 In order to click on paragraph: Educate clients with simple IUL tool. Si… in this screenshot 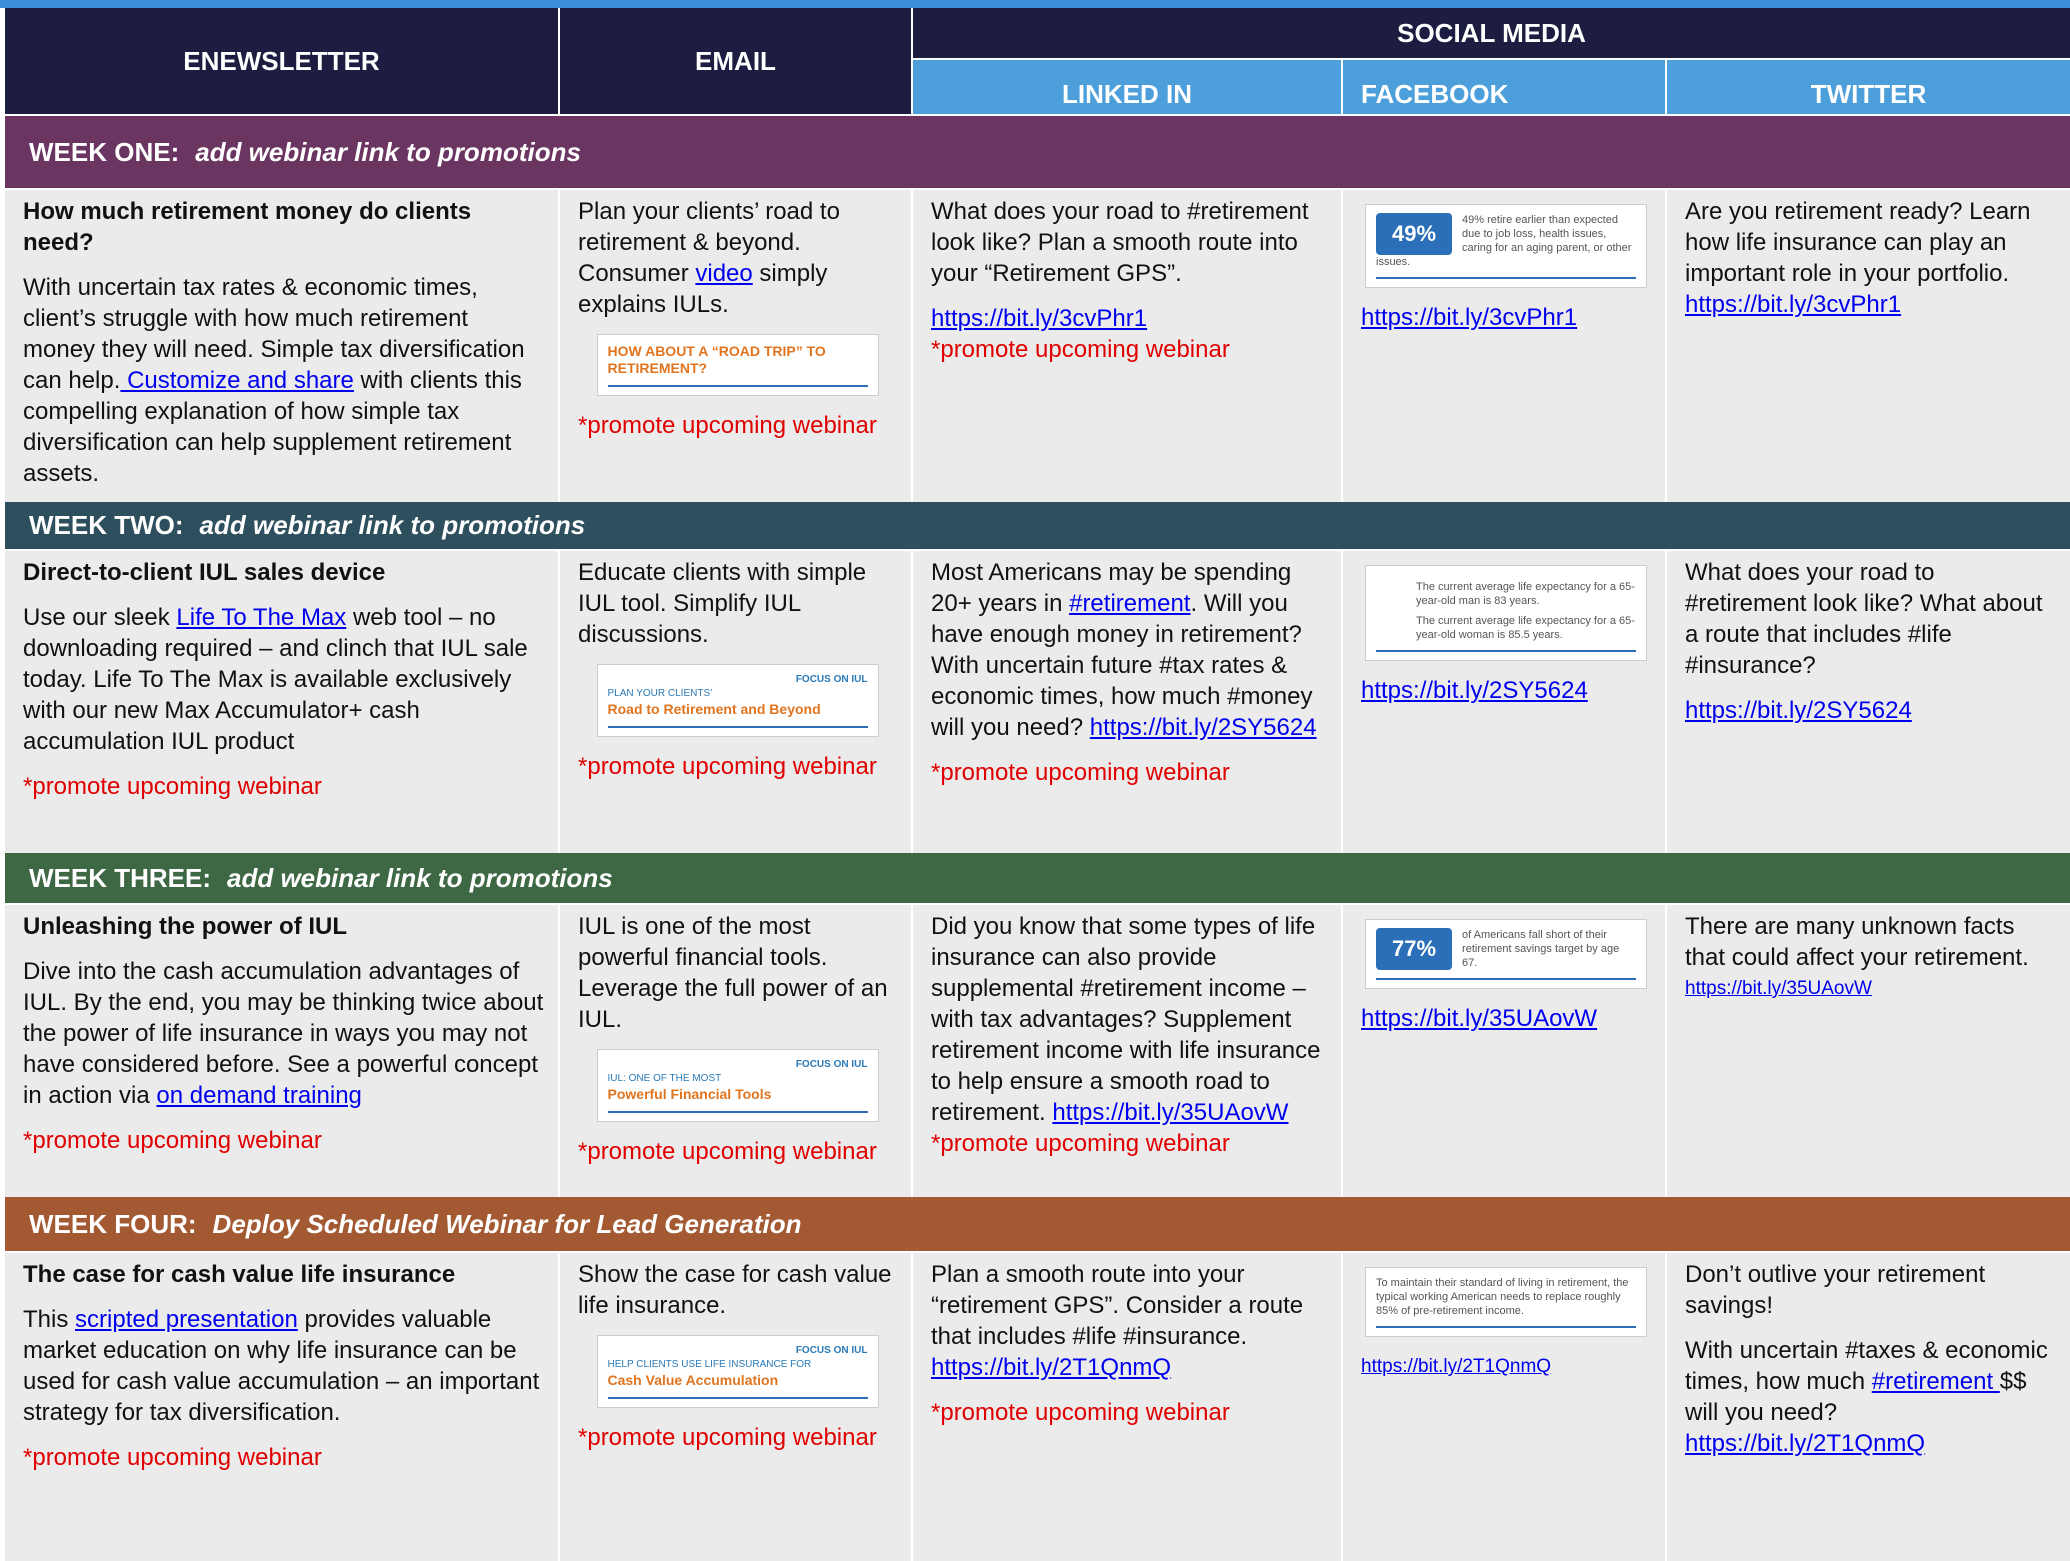, I will do `click(737, 603)`.